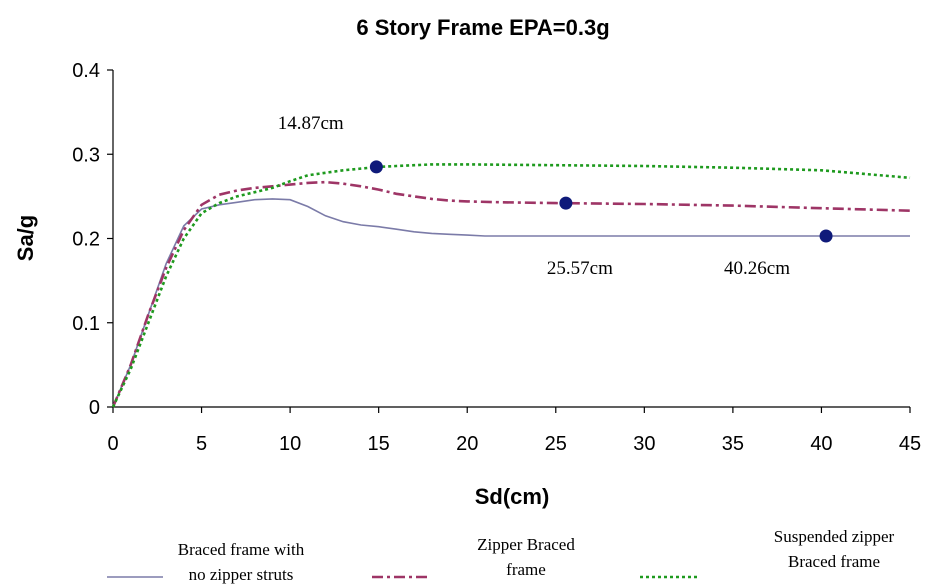 The height and width of the screenshot is (586, 928). What do you see at coordinates (467, 444) in the screenshot?
I see `x-tick-label: 20` at bounding box center [467, 444].